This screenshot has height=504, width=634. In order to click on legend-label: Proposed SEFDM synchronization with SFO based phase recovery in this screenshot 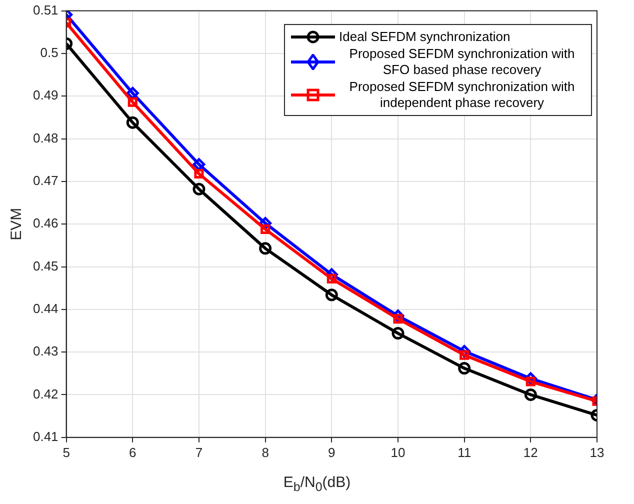, I will do `click(462, 62)`.